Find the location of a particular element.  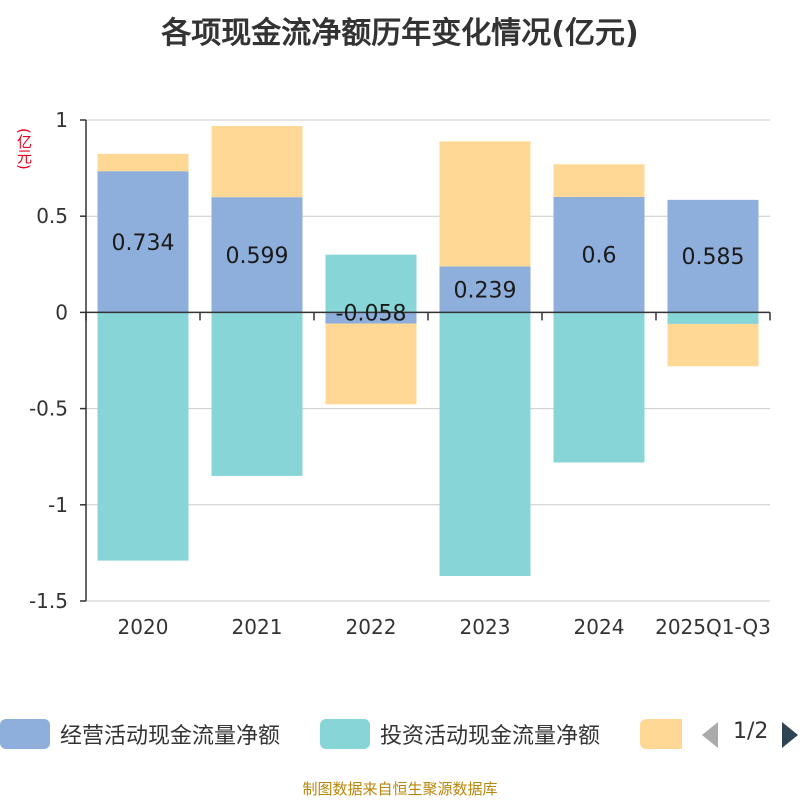

data-label-2023: 0.239 is located at coordinates (485, 290).